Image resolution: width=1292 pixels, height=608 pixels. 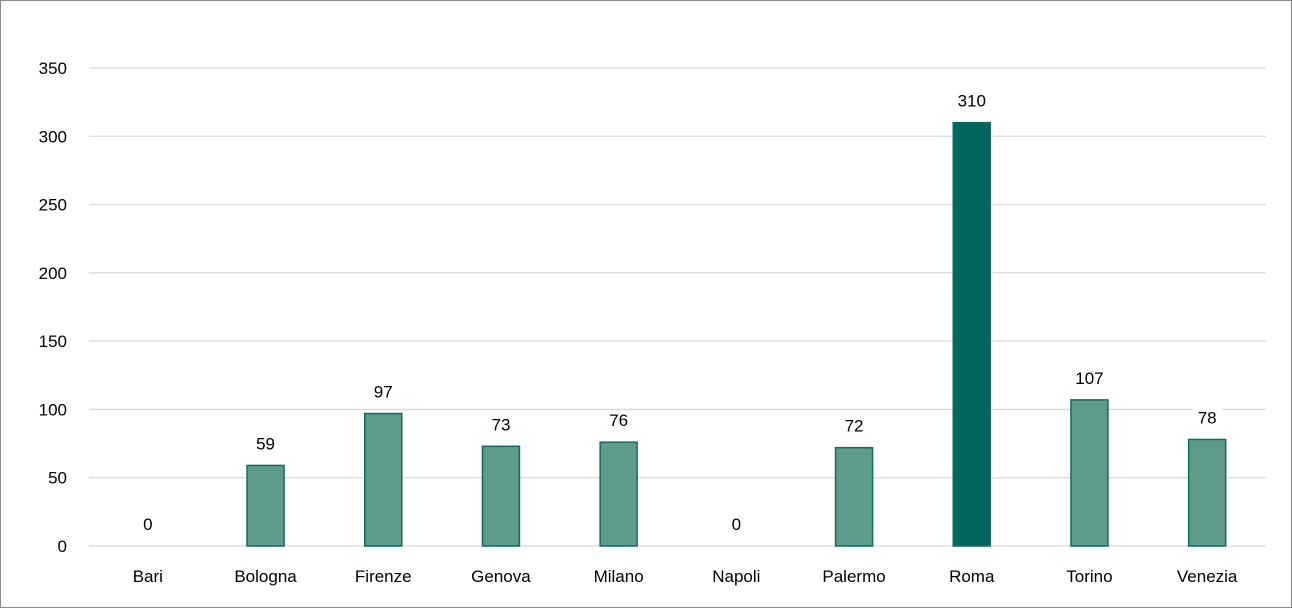 I want to click on data-label-roma: 310, so click(x=972, y=101).